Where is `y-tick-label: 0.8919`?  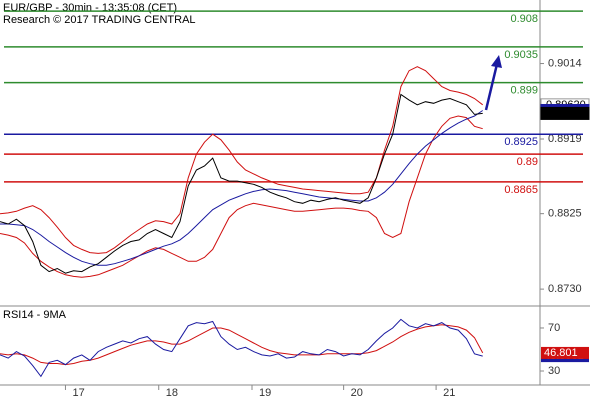
y-tick-label: 0.8919 is located at coordinates (565, 139).